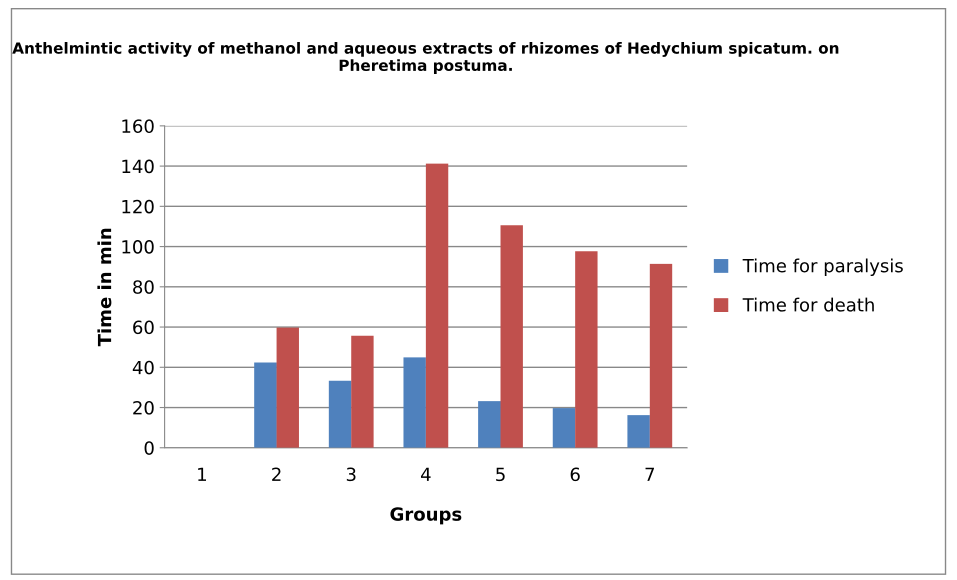  What do you see at coordinates (500, 475) in the screenshot?
I see `x-tick-label: 5` at bounding box center [500, 475].